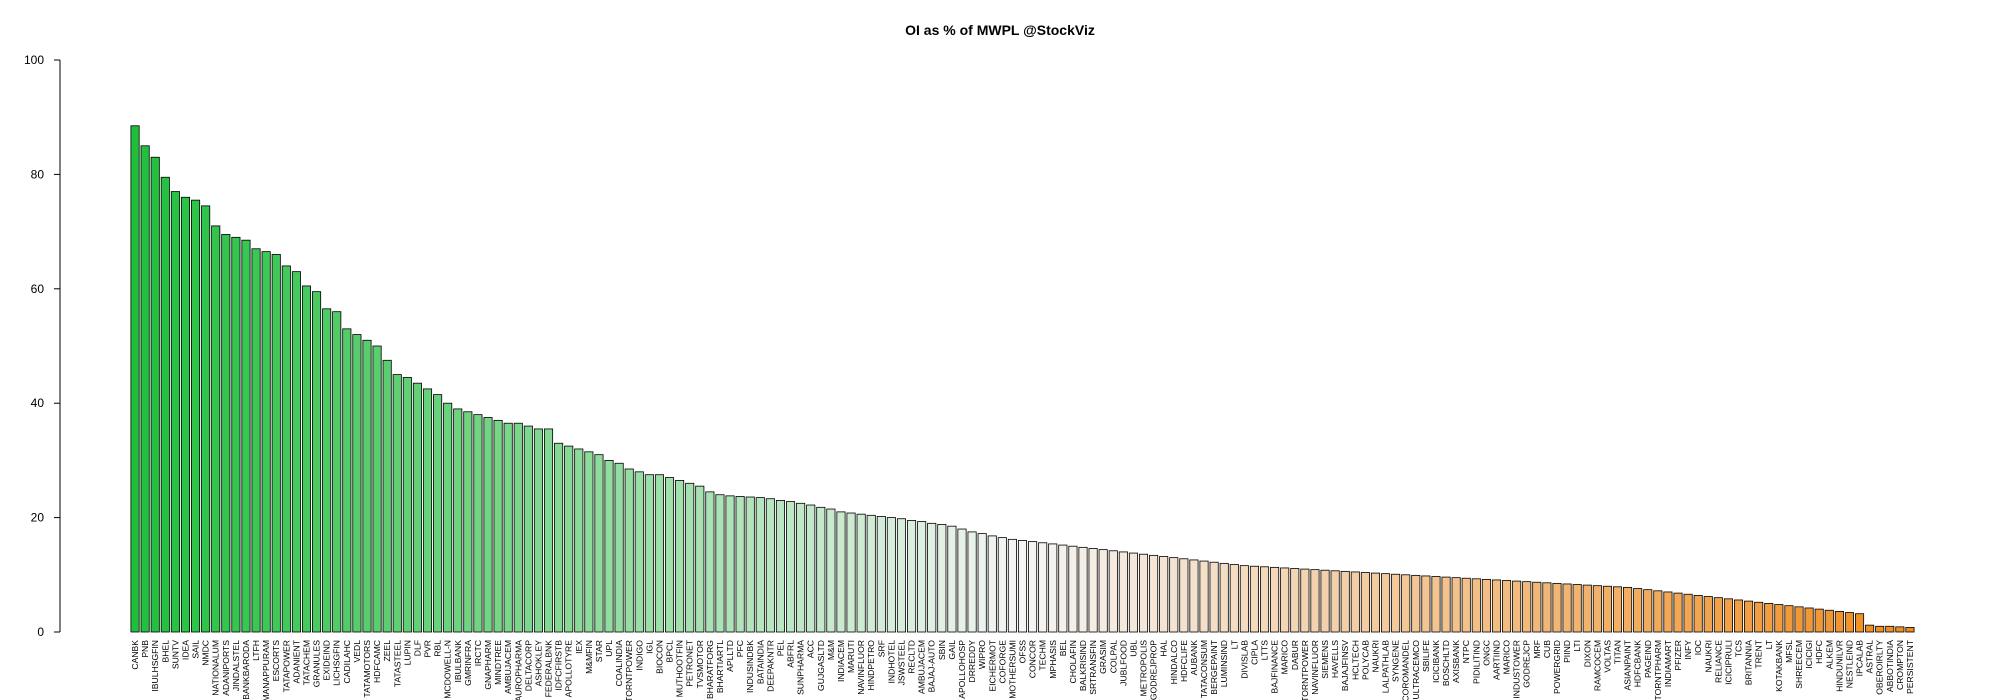  I want to click on x-category-label: GRASIM, so click(1103, 657).